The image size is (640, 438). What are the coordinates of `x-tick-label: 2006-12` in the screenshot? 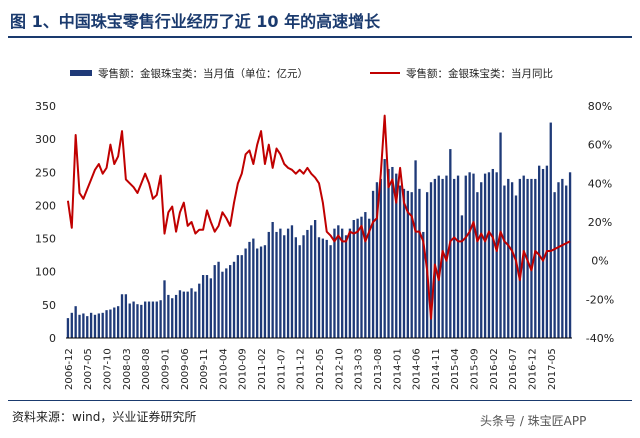 It's located at (69, 369).